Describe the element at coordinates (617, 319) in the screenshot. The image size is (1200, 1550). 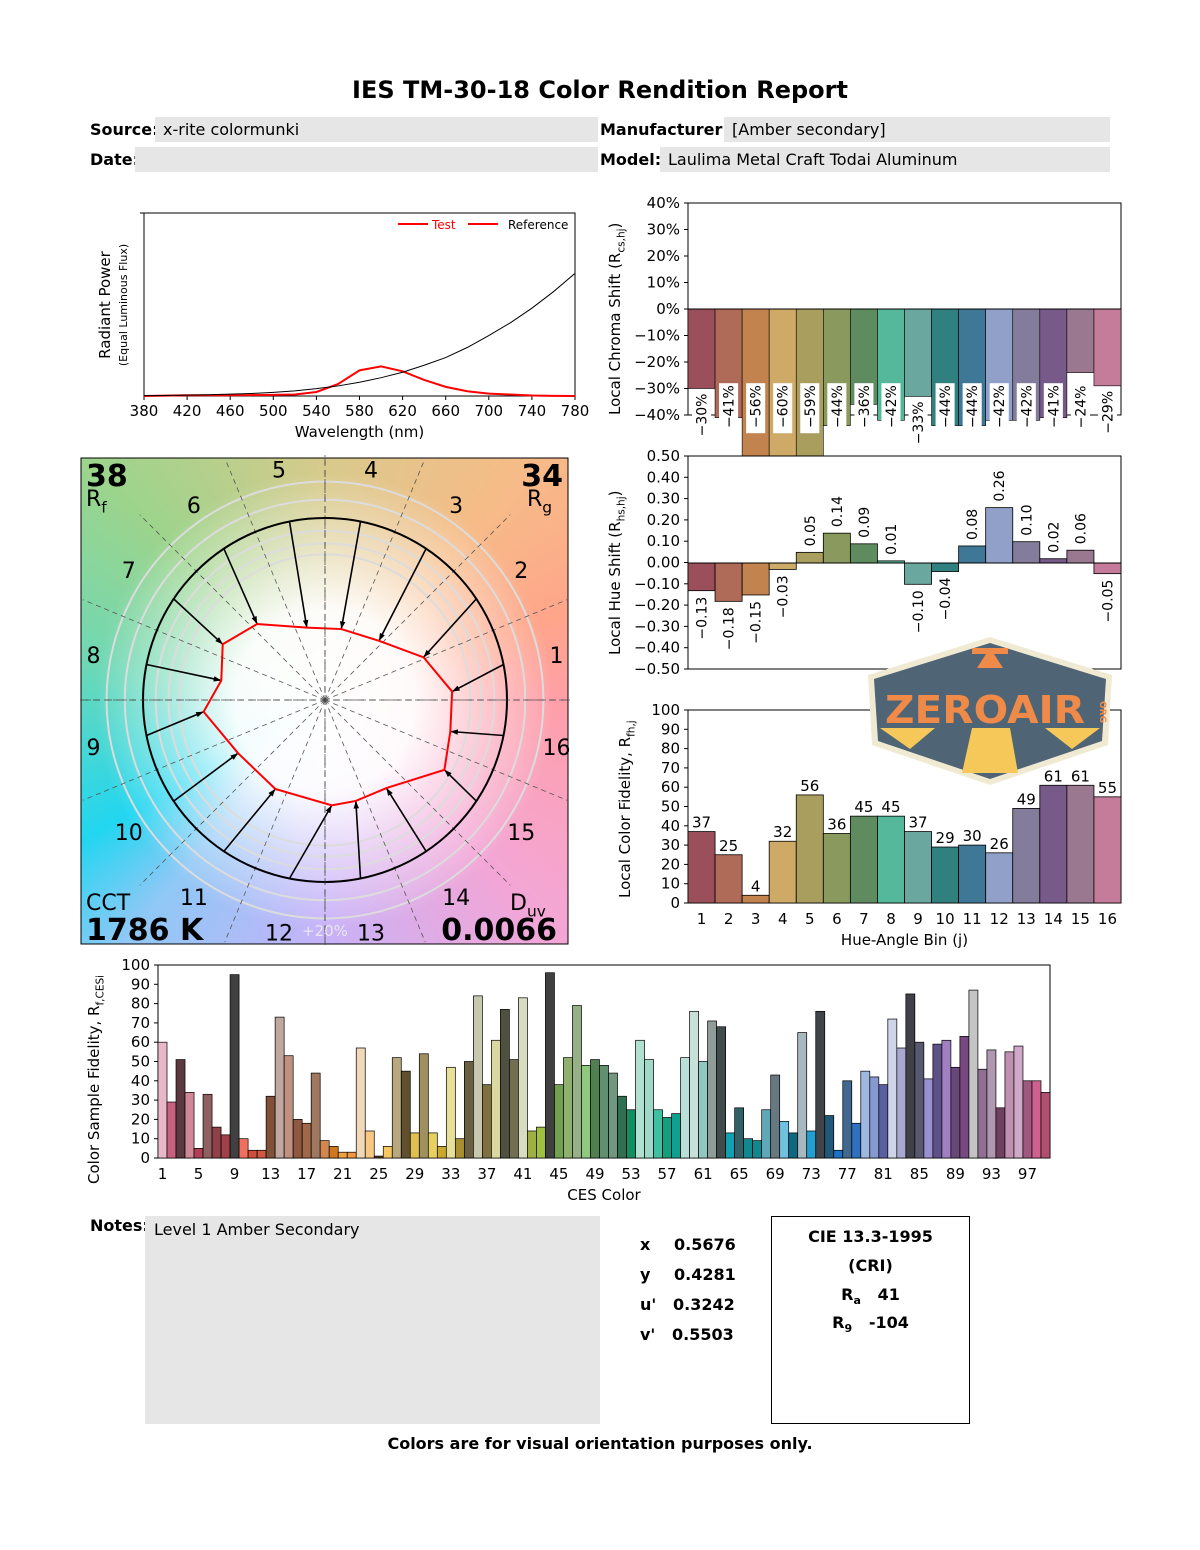
I see `chroma-y-axis-label: Local Chroma Shift (Rcs,hj)` at that location.